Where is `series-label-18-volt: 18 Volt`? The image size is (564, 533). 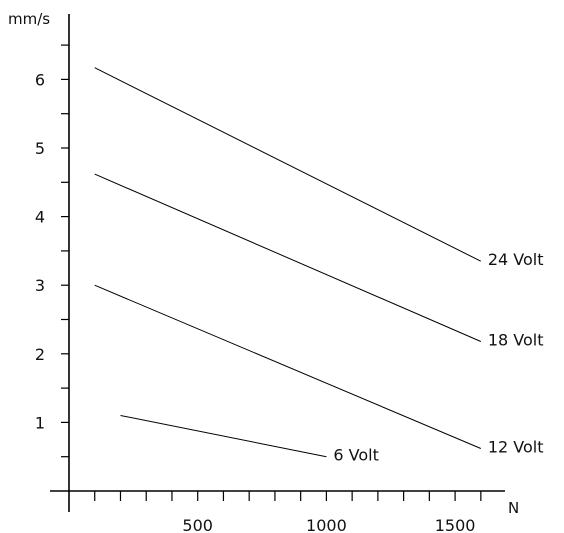
series-label-18-volt: 18 Volt is located at coordinates (516, 339).